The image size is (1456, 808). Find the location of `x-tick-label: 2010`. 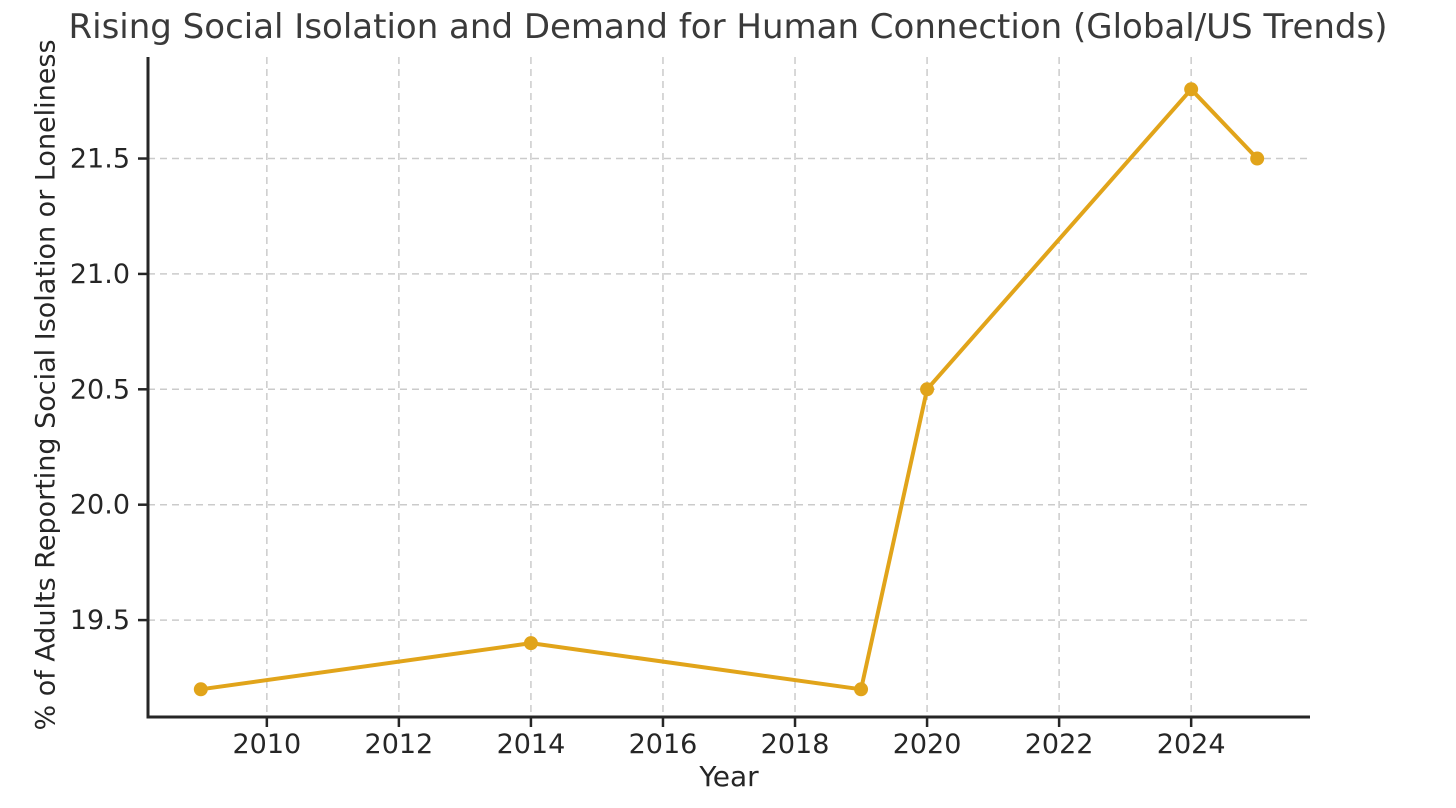

x-tick-label: 2010 is located at coordinates (266, 744).